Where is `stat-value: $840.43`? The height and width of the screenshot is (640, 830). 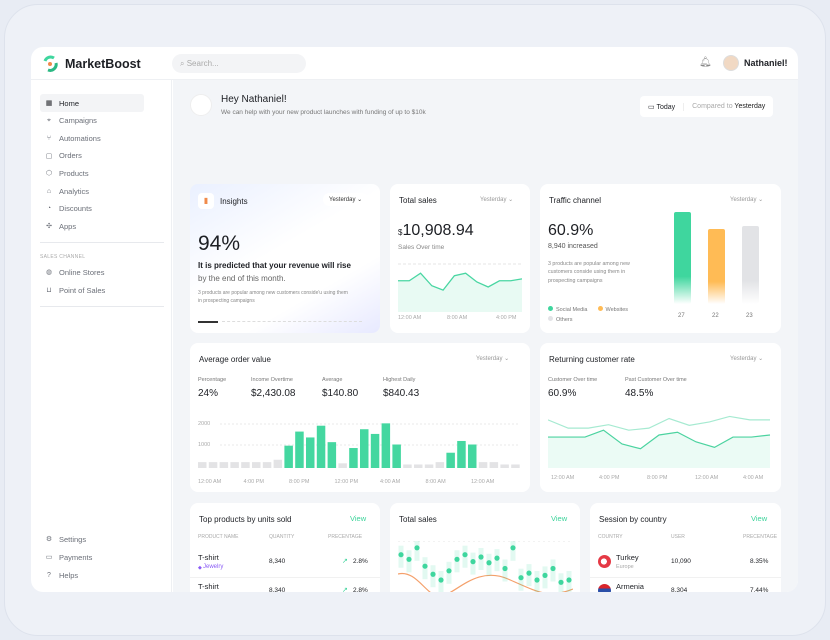
stat-value: $840.43 is located at coordinates (401, 393).